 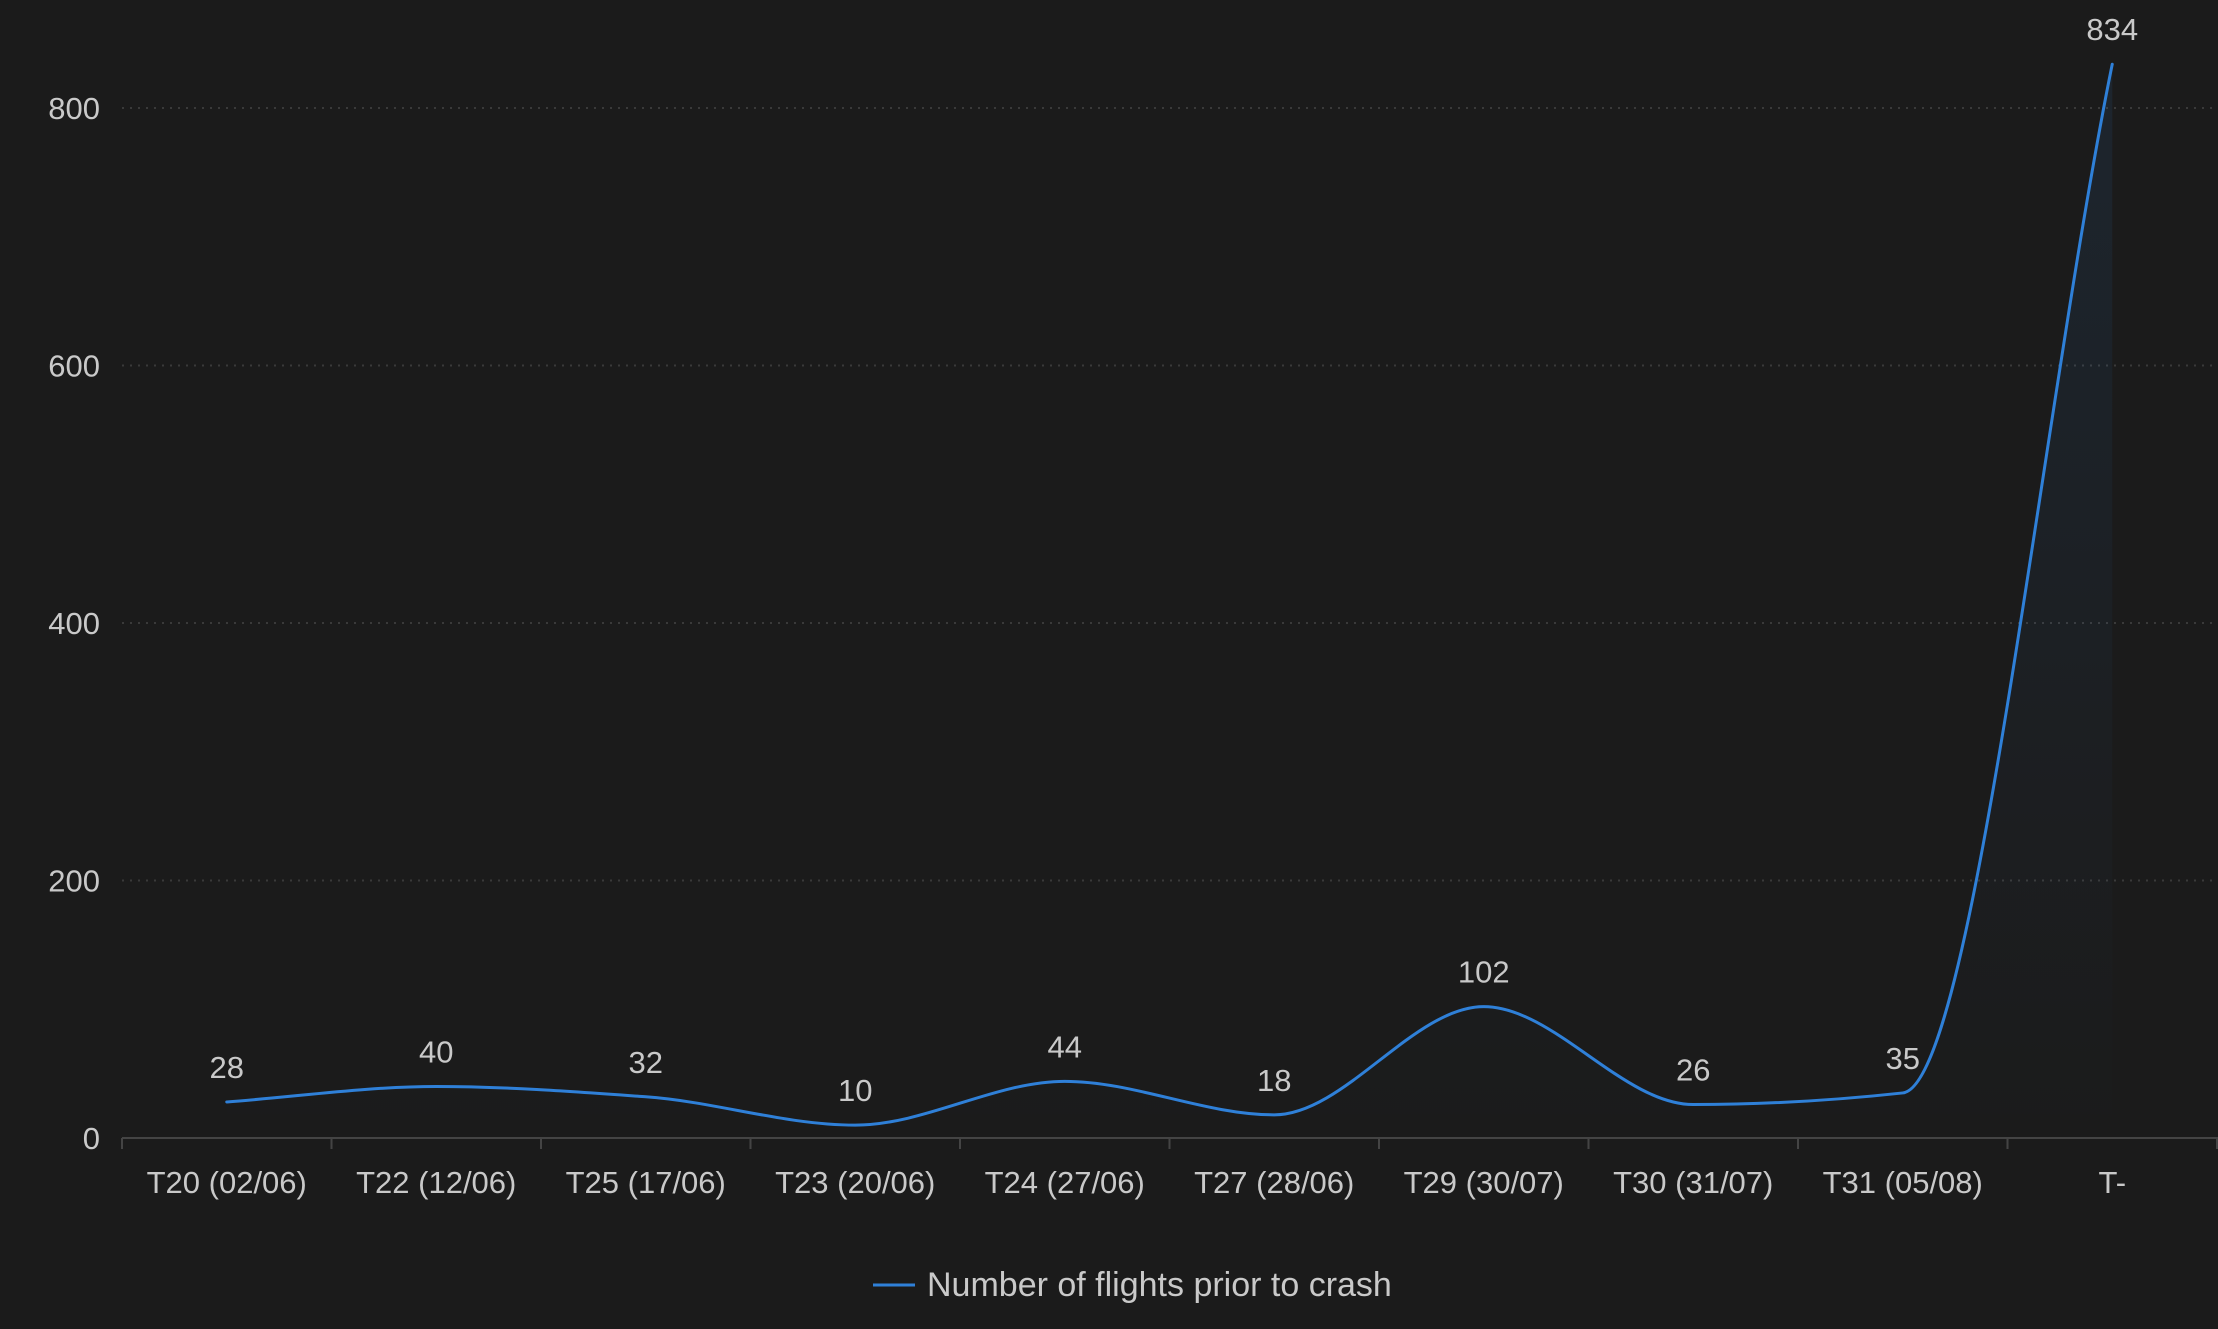 What do you see at coordinates (2112, 1182) in the screenshot?
I see `x-tick-label: T-` at bounding box center [2112, 1182].